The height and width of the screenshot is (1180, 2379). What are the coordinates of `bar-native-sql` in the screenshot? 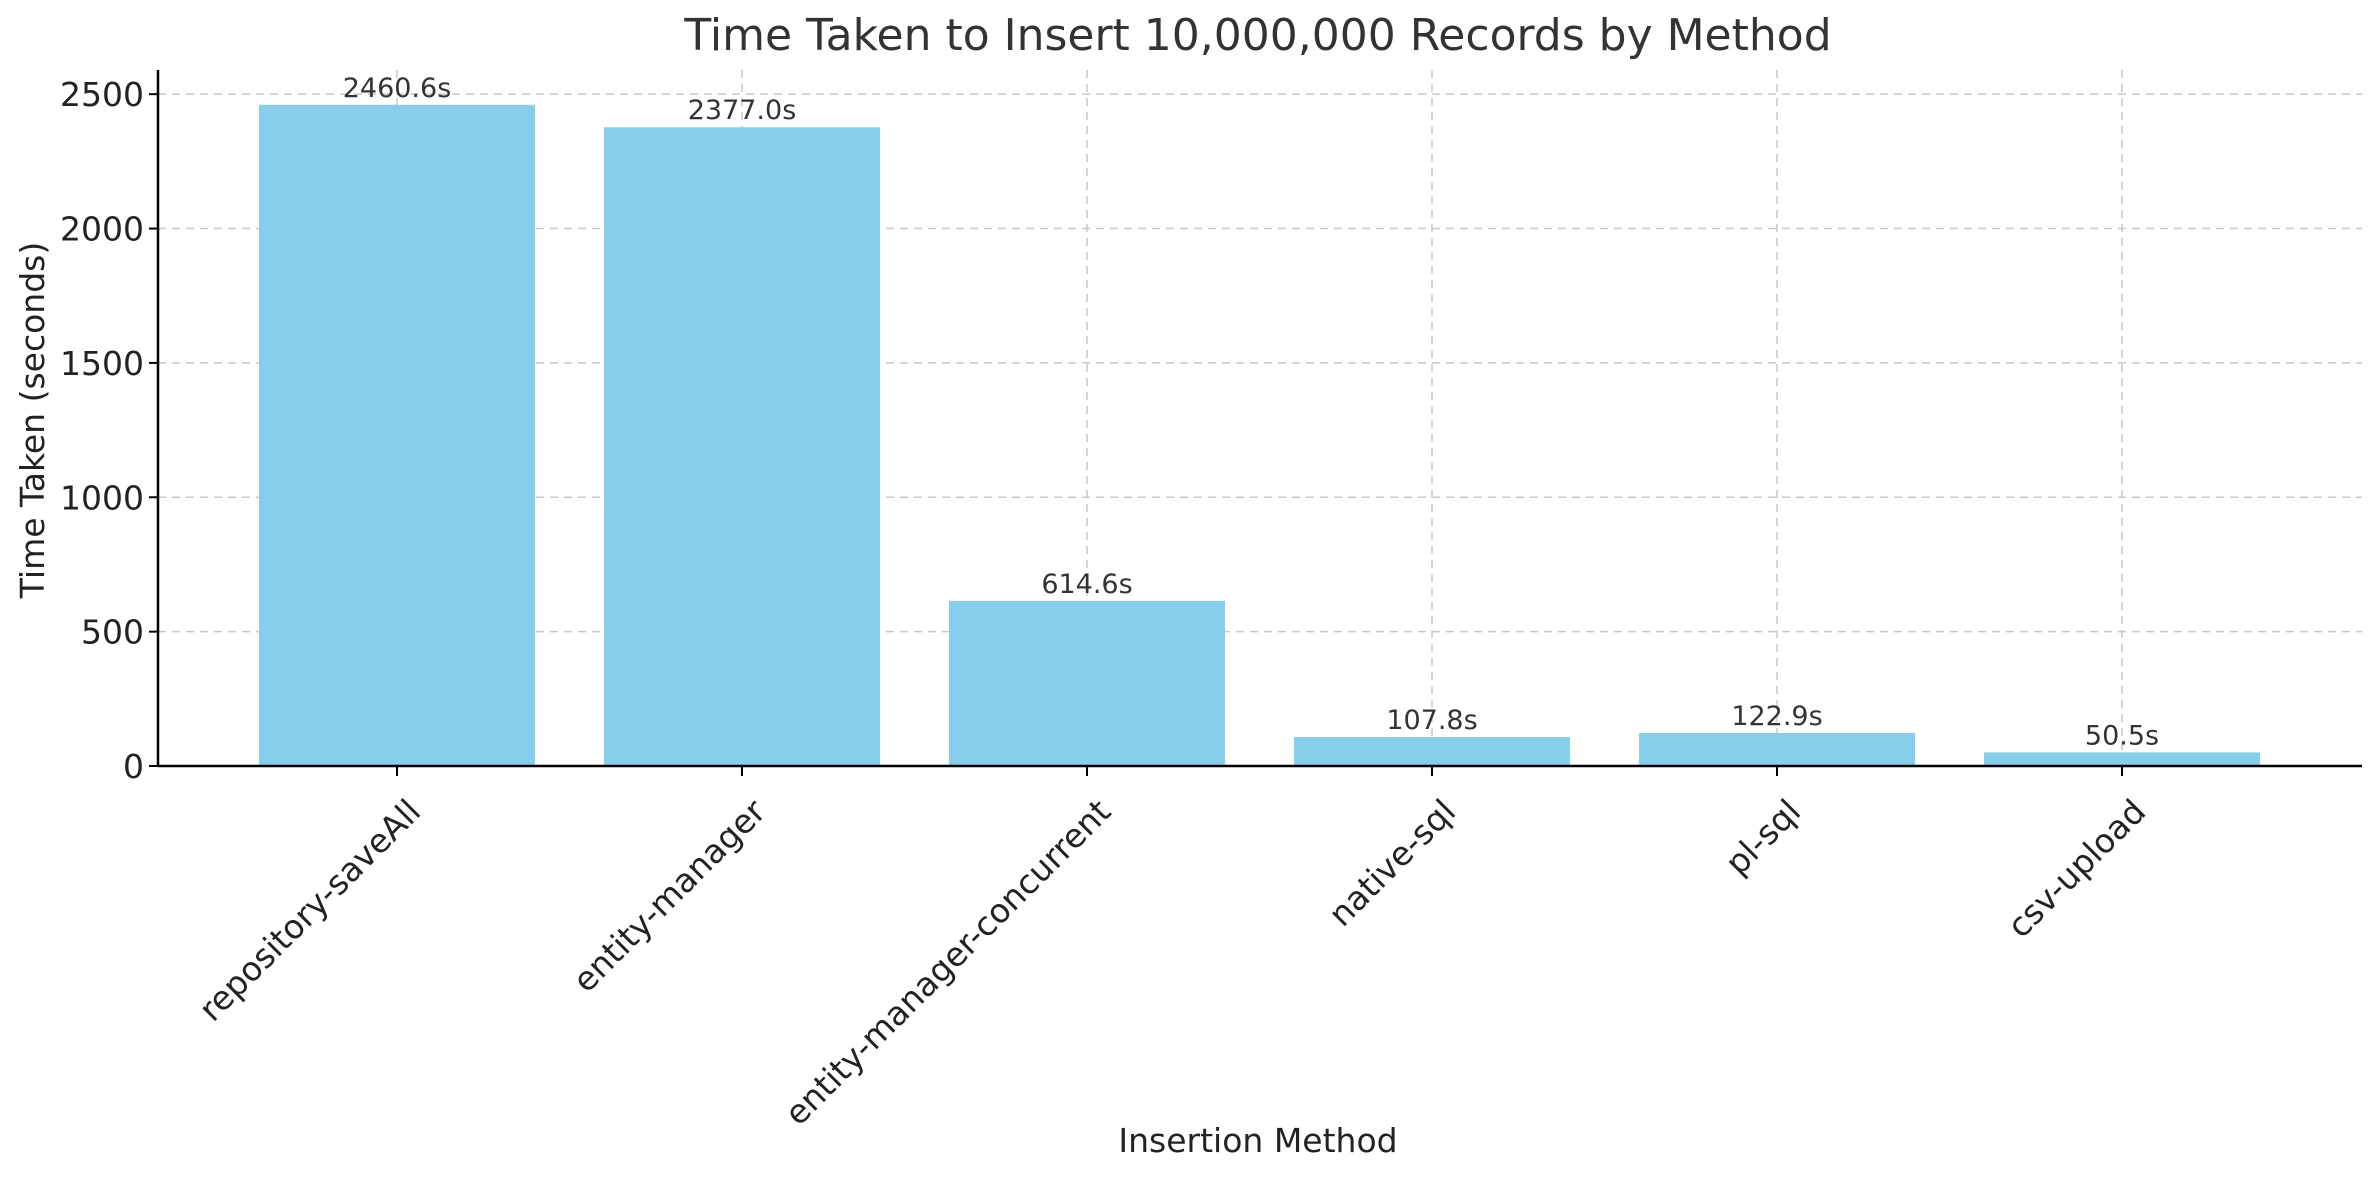 It's located at (1432, 751).